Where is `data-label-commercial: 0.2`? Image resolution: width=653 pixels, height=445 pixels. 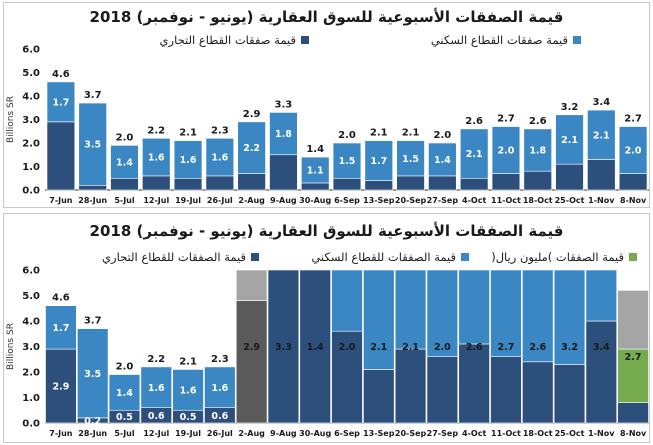
data-label-commercial: 0.2 is located at coordinates (92, 421).